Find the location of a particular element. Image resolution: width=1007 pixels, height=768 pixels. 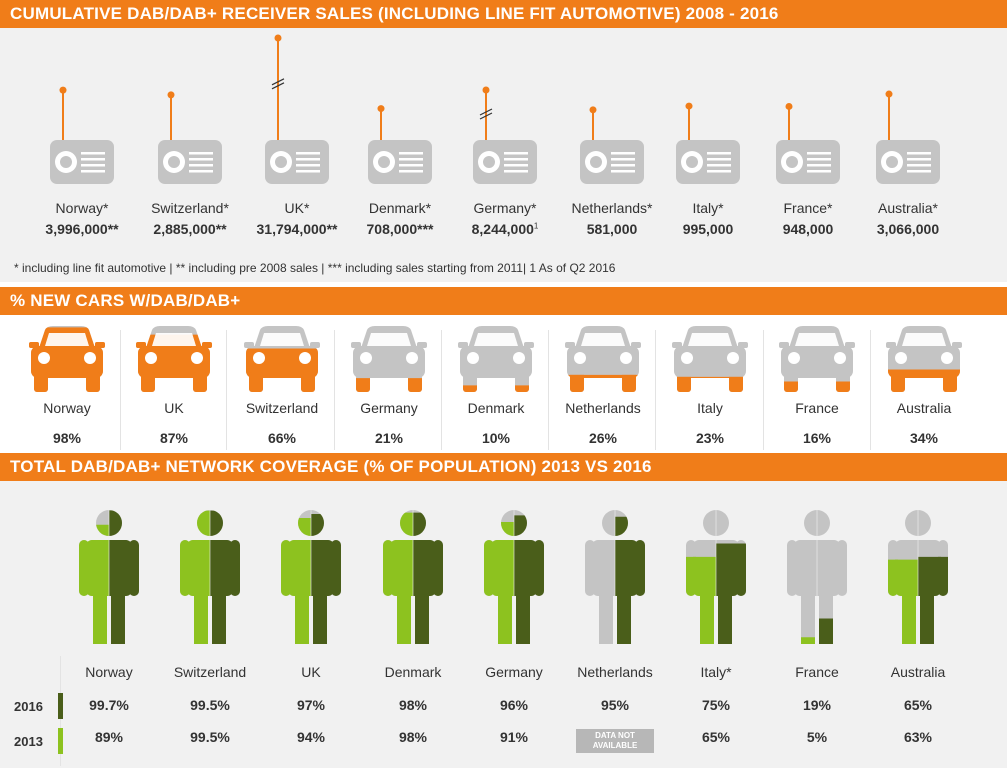

data-label: 8,244,0001 is located at coordinates (505, 229).